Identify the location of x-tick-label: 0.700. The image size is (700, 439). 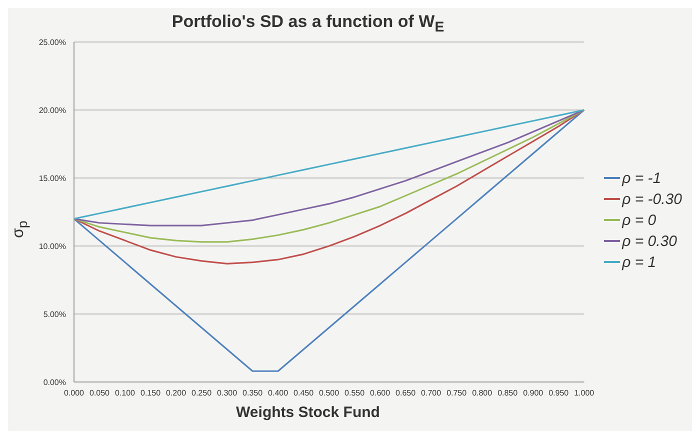
(431, 393).